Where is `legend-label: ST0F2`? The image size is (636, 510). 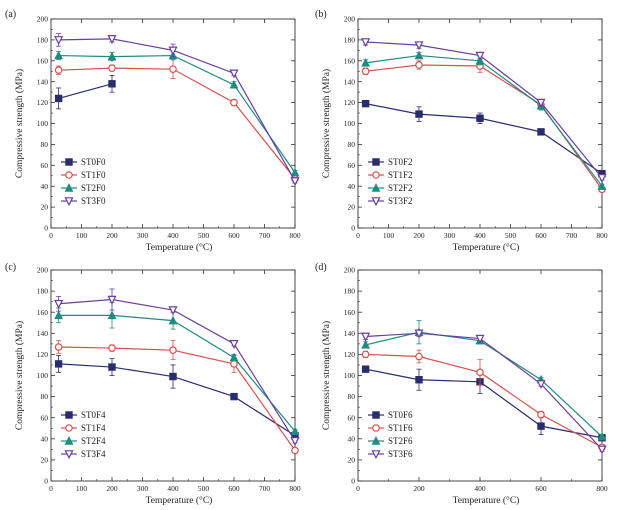
legend-label: ST0F2 is located at coordinates (400, 162).